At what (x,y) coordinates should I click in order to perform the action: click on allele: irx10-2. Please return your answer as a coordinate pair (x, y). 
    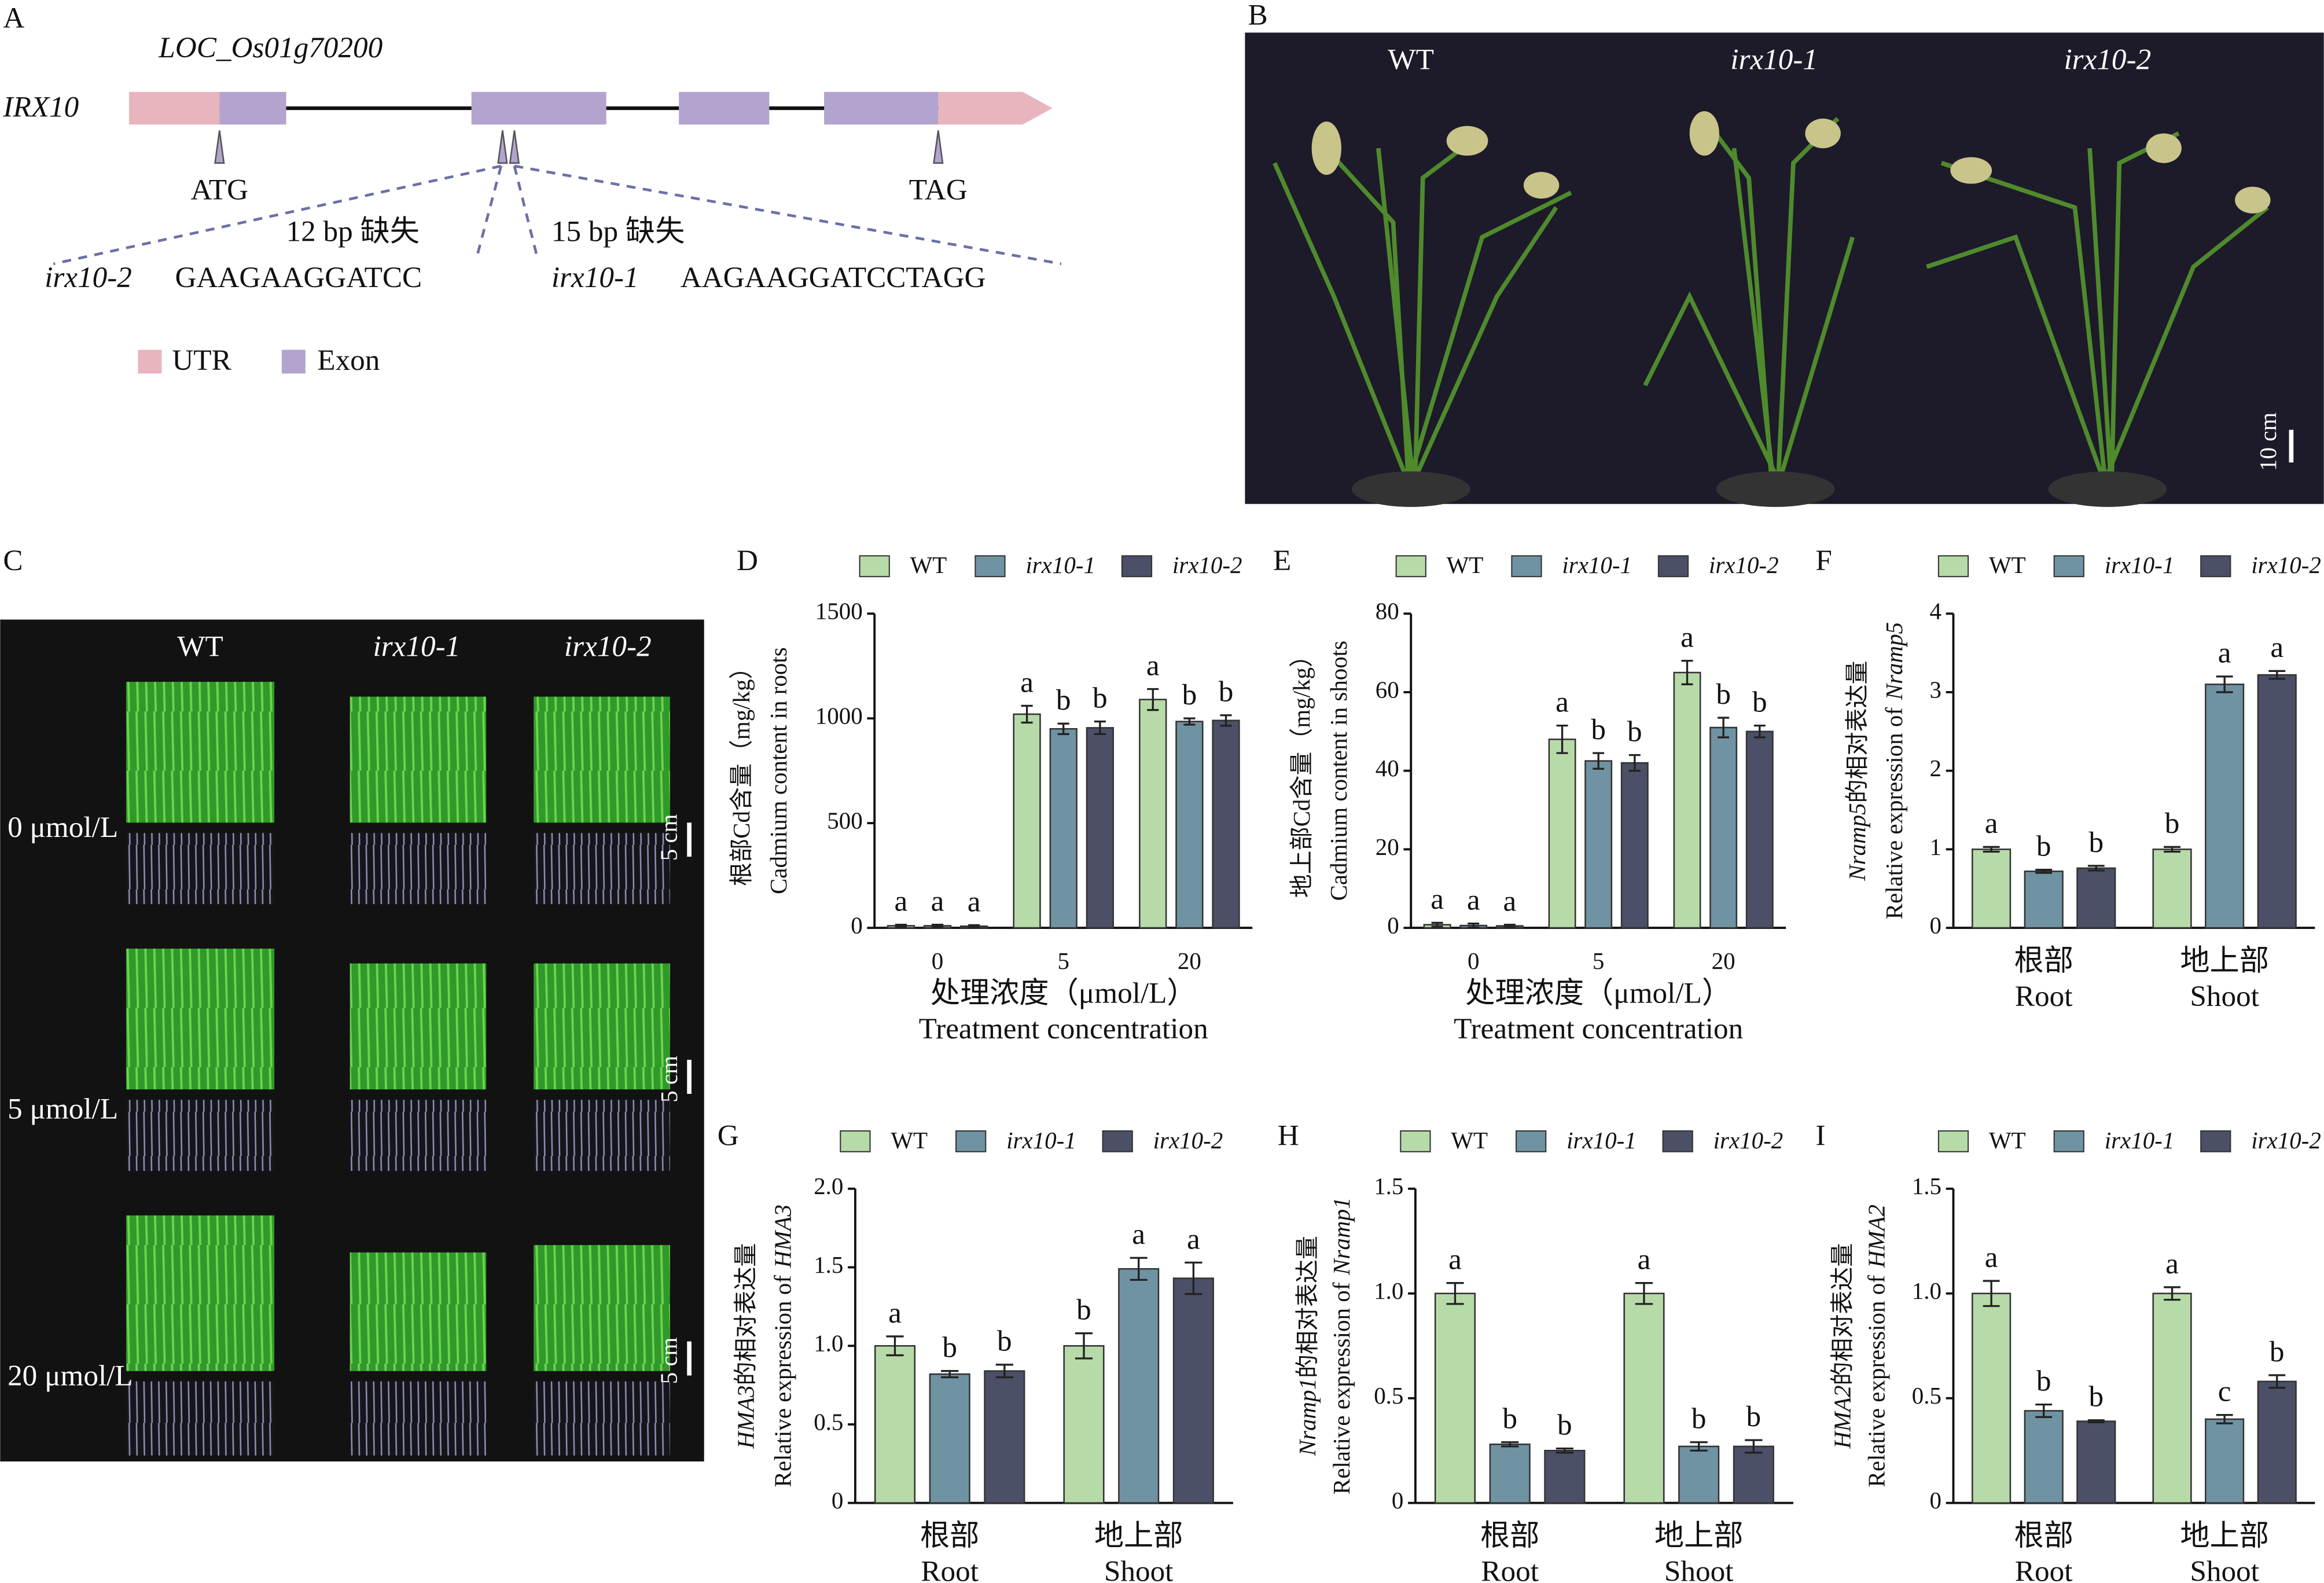
    Looking at the image, I should click on (89, 278).